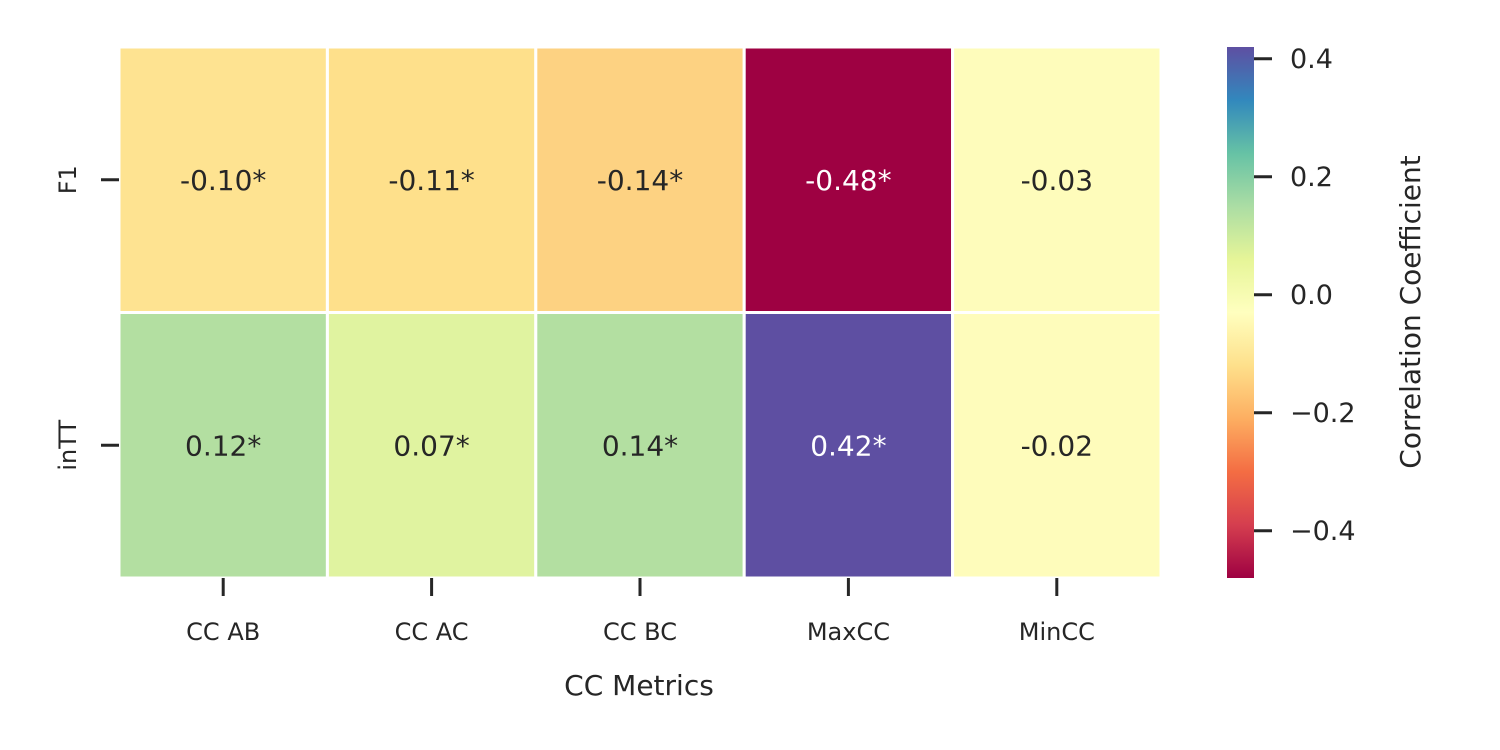  I want to click on cell-annotation: 0.42*, so click(848, 445).